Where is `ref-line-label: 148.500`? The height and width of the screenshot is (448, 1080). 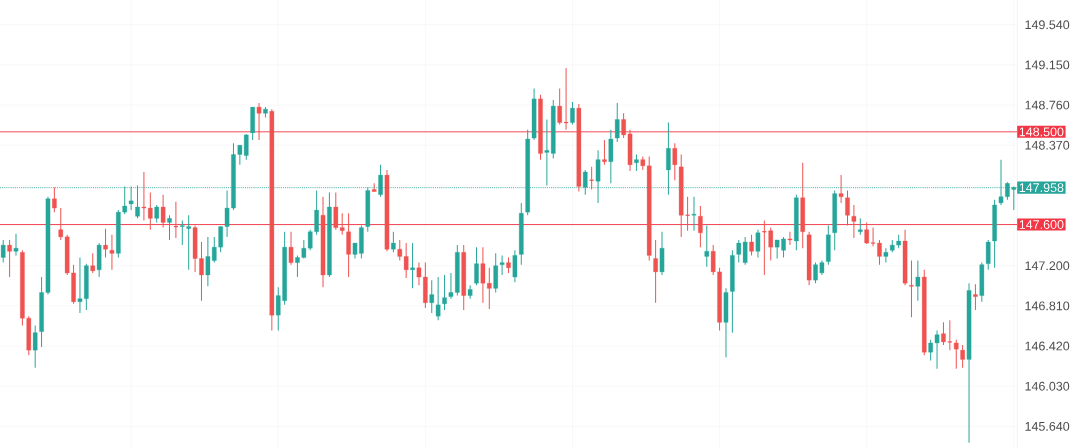
ref-line-label: 148.500 is located at coordinates (1041, 132).